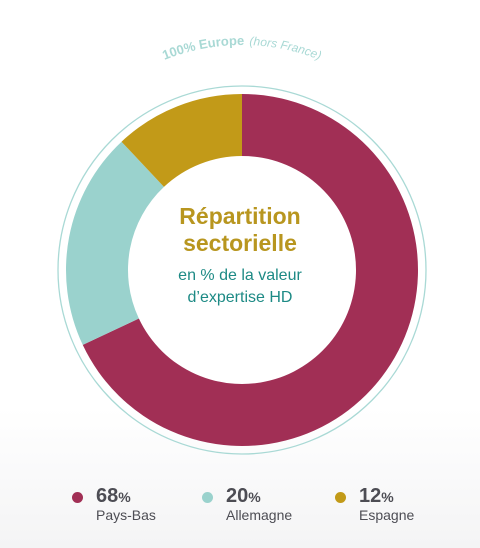 This screenshot has height=548, width=480. Describe the element at coordinates (370, 496) in the screenshot. I see `legend-value-espagne: 12` at that location.